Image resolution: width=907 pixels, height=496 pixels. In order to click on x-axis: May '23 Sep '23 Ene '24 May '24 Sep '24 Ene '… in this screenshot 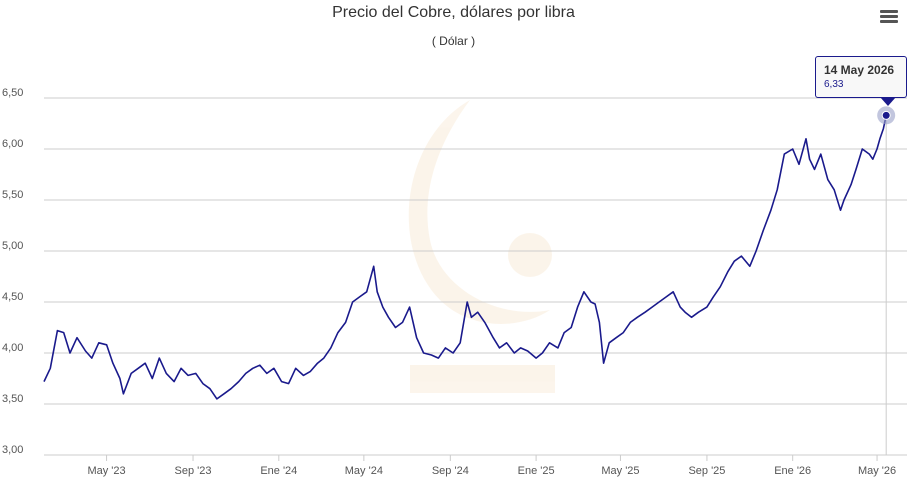, I will do `click(491, 466)`.